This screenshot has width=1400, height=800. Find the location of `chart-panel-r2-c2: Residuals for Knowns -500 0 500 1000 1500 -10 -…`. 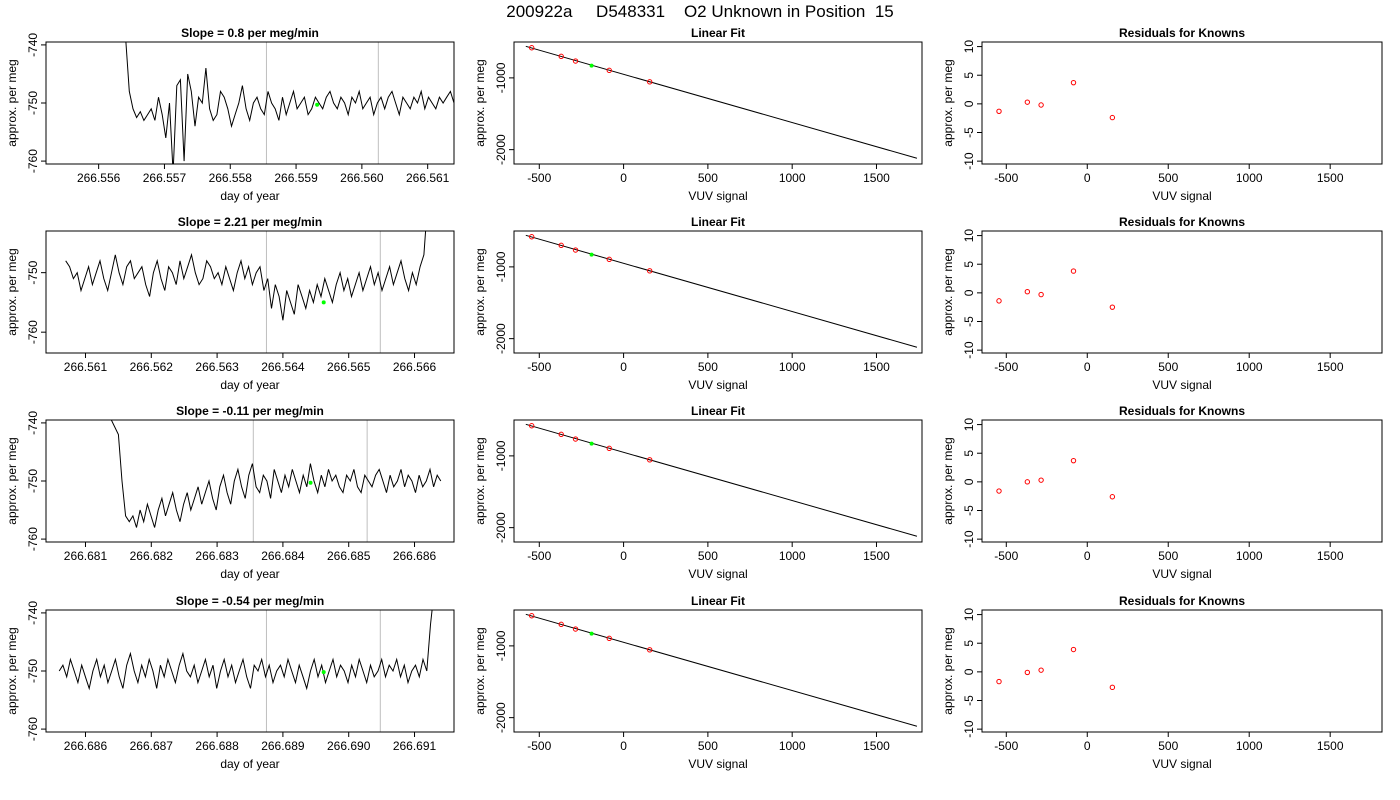

chart-panel-r2-c2: Residuals for Knowns -500 0 500 1000 1500 -10 -… is located at coordinates (1162, 492).